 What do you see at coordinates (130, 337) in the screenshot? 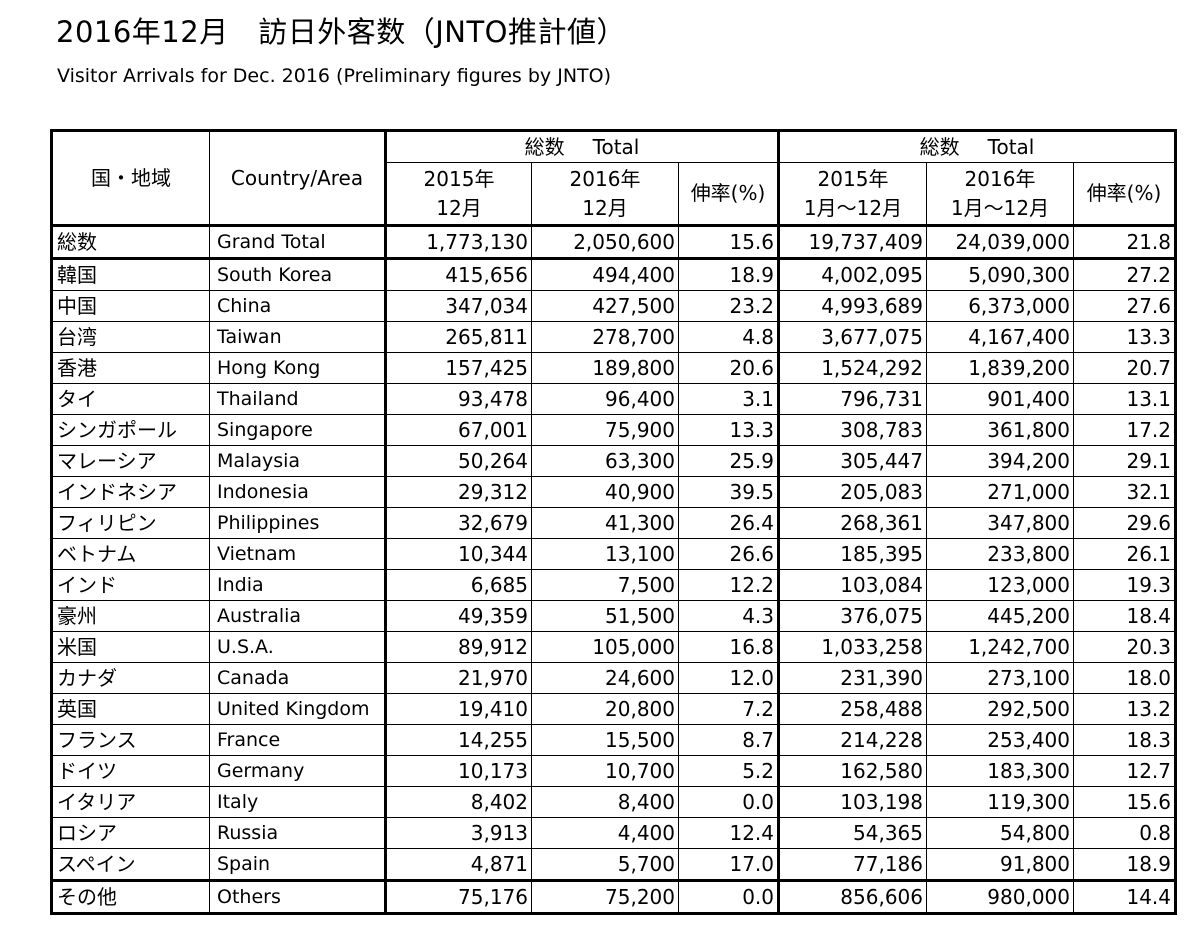
I see `cell-country-ja: 台湾` at bounding box center [130, 337].